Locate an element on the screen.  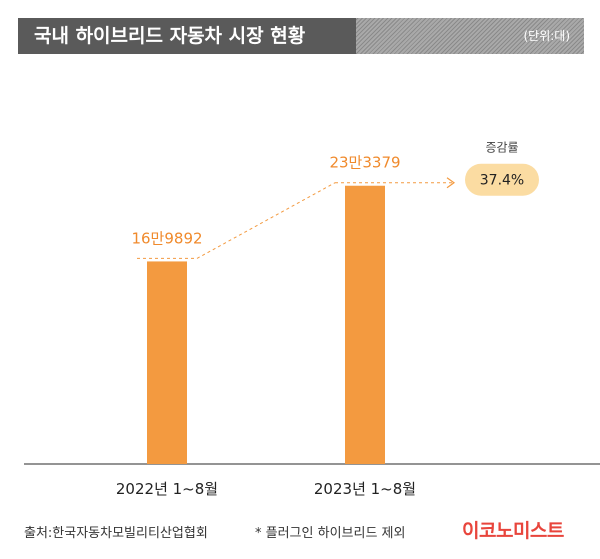
growth-badge is located at coordinates (502, 179).